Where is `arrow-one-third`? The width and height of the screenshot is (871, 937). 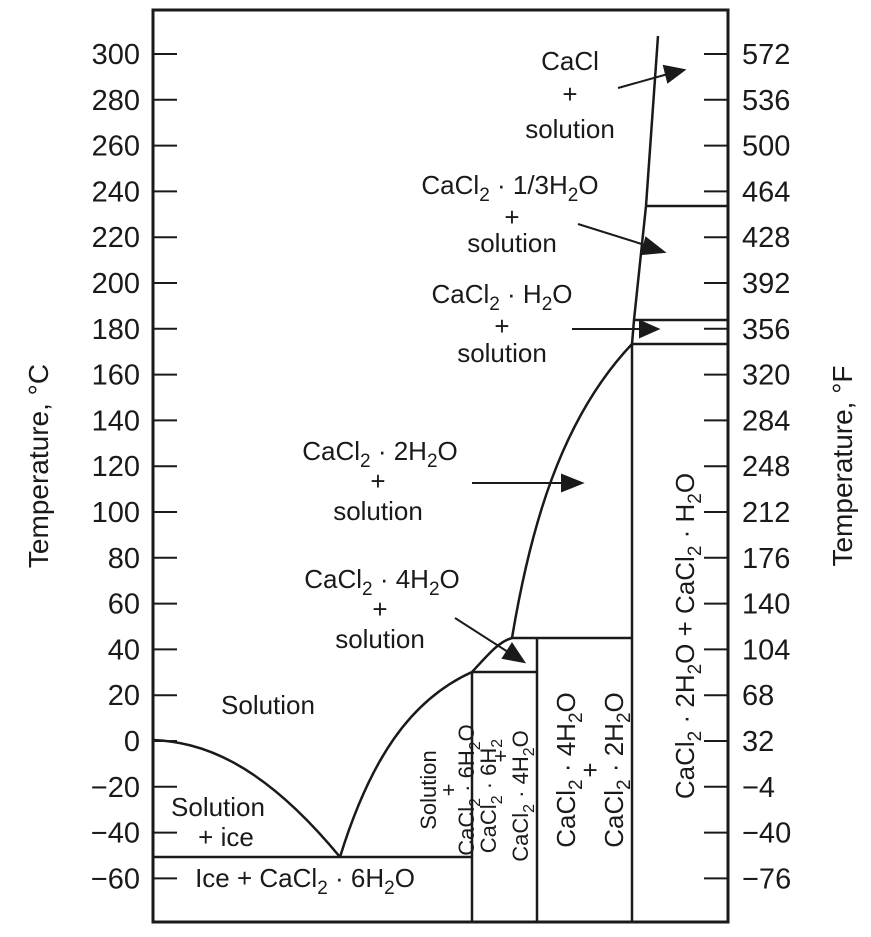
arrow-one-third is located at coordinates (613, 235).